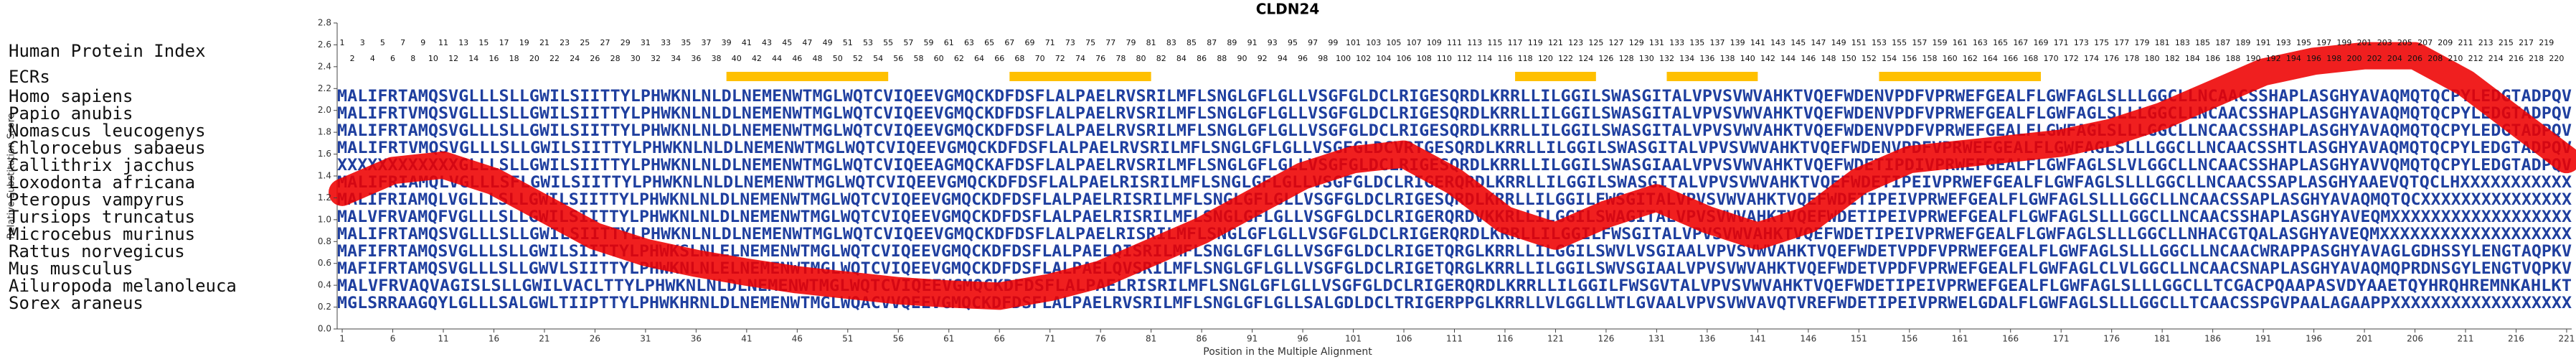 The height and width of the screenshot is (362, 2576). I want to click on human-index: 138, so click(1727, 58).